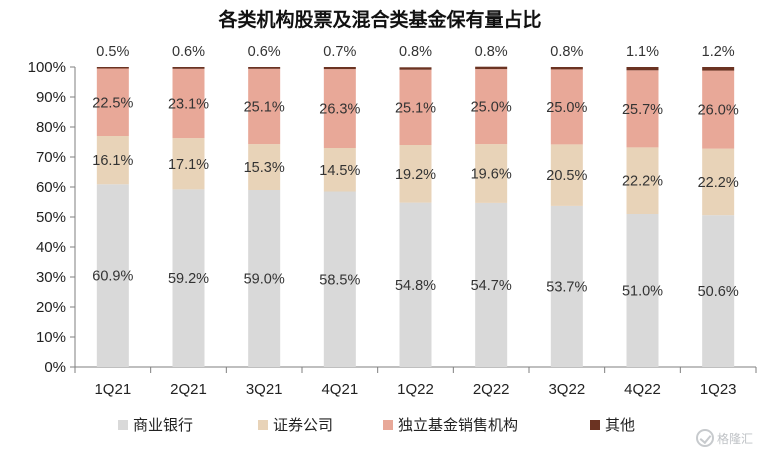 The image size is (761, 453). Describe the element at coordinates (718, 52) in the screenshot. I see `data-label: 1.2%` at that location.